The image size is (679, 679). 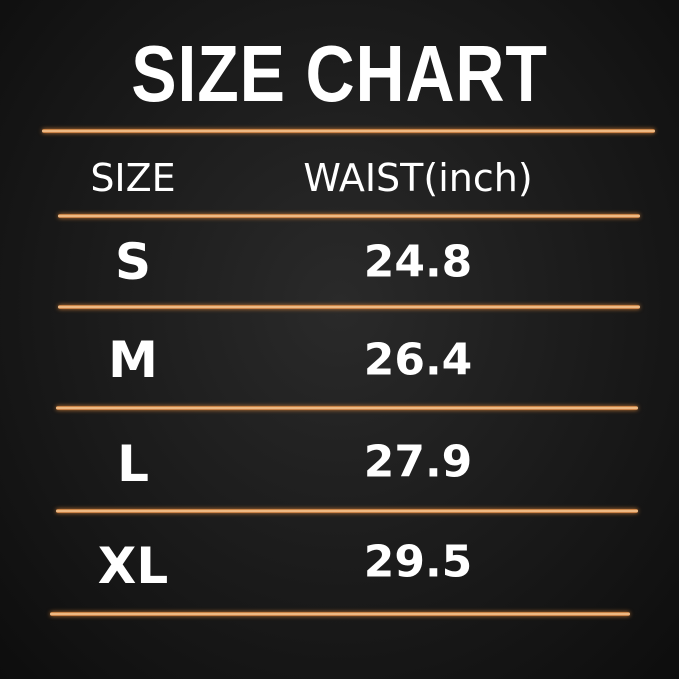 What do you see at coordinates (418, 562) in the screenshot?
I see `row-waist: 29.5` at bounding box center [418, 562].